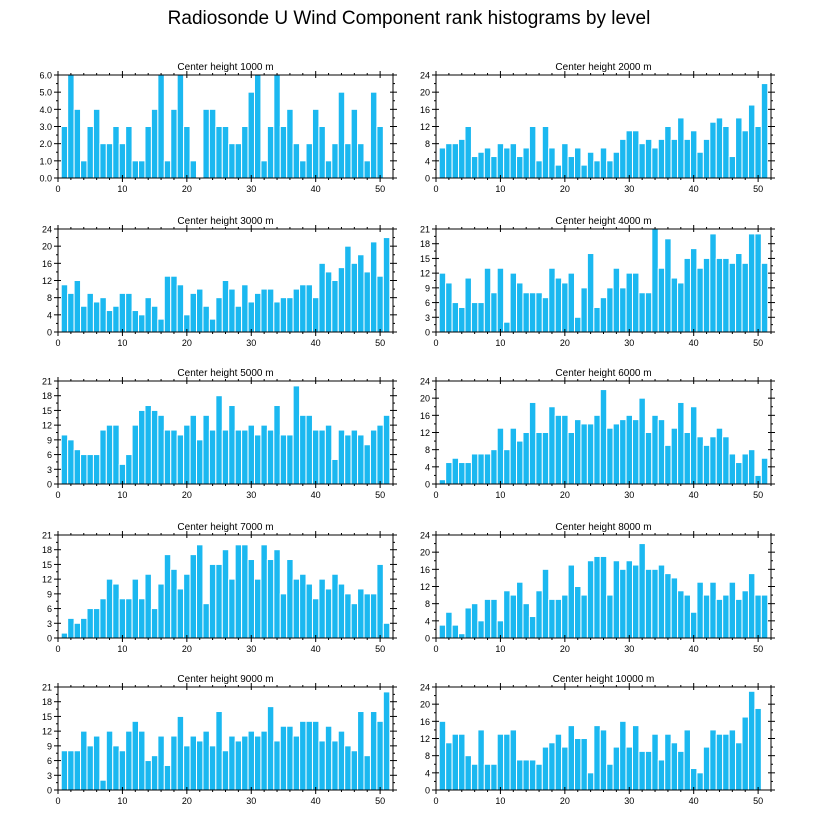  I want to click on y-tick-label: 21, so click(425, 230).